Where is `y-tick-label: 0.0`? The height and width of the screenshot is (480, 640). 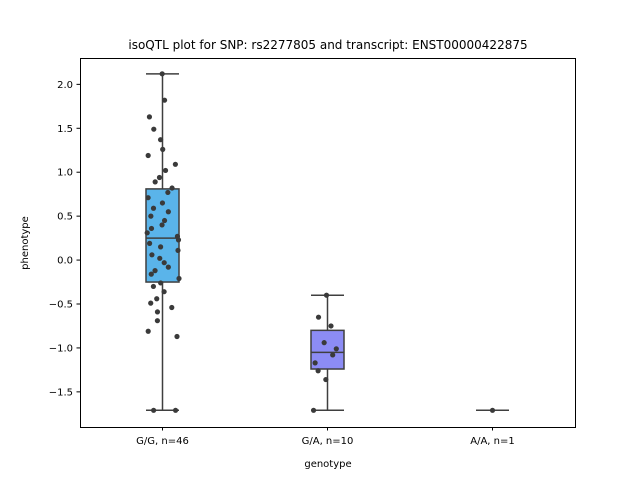
y-tick-label: 0.0 is located at coordinates (65, 261).